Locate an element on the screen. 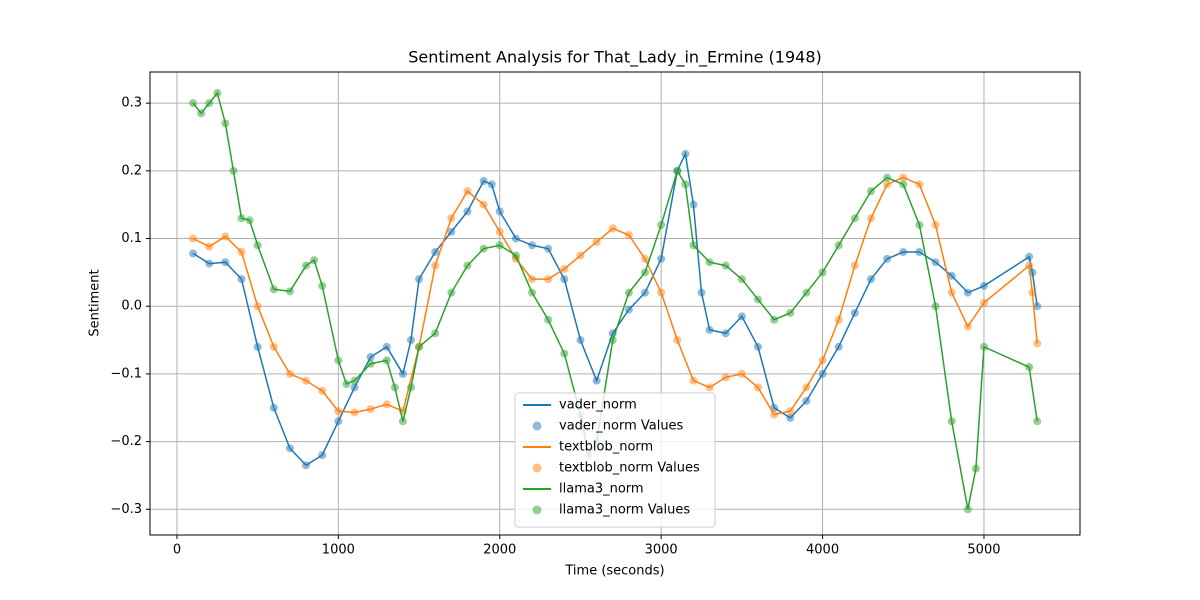 Image resolution: width=1200 pixels, height=600 pixels. legend-label: textblob_norm Values is located at coordinates (629, 468).